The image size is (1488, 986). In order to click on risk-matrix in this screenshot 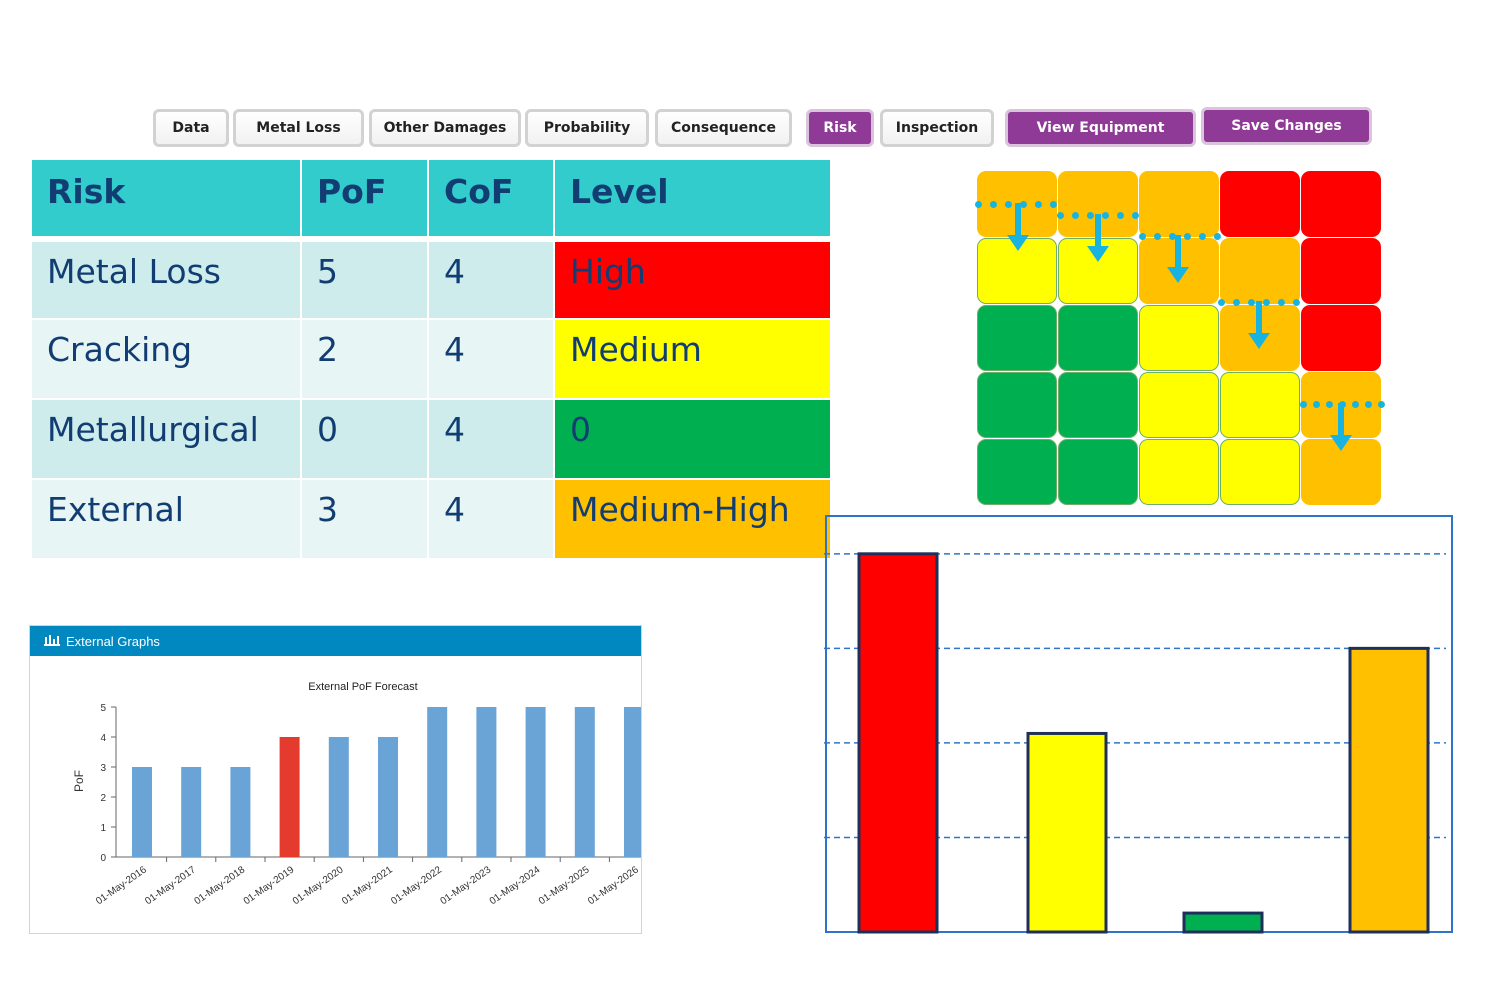, I will do `click(1180, 340)`.